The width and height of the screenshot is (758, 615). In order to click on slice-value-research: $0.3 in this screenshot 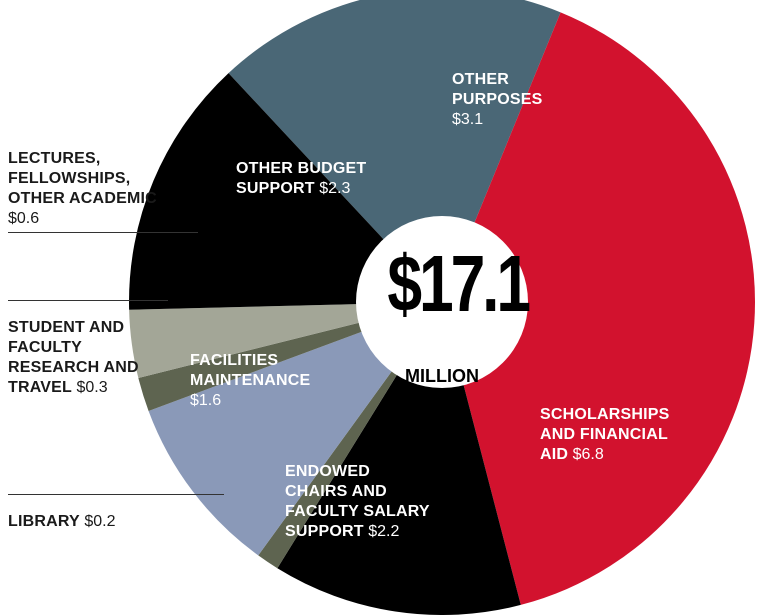, I will do `click(92, 387)`.